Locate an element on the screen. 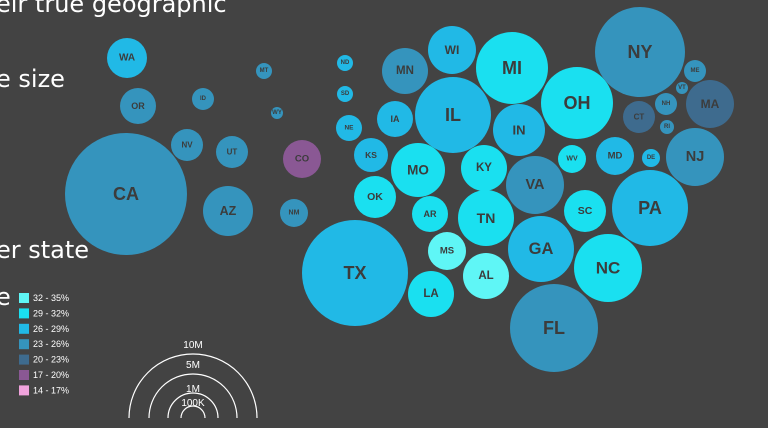 The image size is (768, 428). state-label-nc: NC is located at coordinates (608, 268).